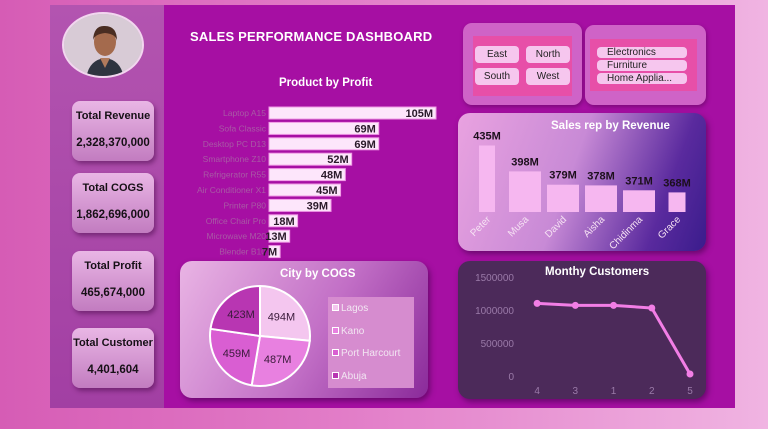 Image resolution: width=768 pixels, height=429 pixels. Describe the element at coordinates (626, 232) in the screenshot. I see `rep-label: Chidinma` at that location.